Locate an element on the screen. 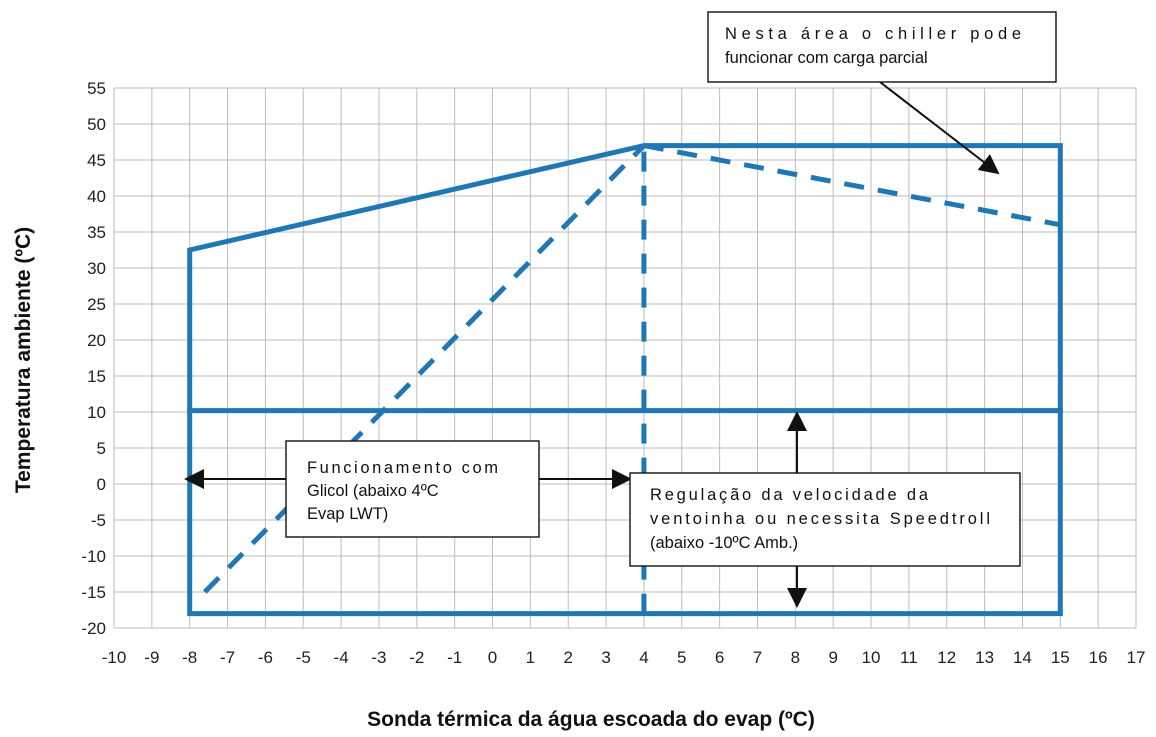 The image size is (1156, 737). x-tick-label: 13 is located at coordinates (984, 657).